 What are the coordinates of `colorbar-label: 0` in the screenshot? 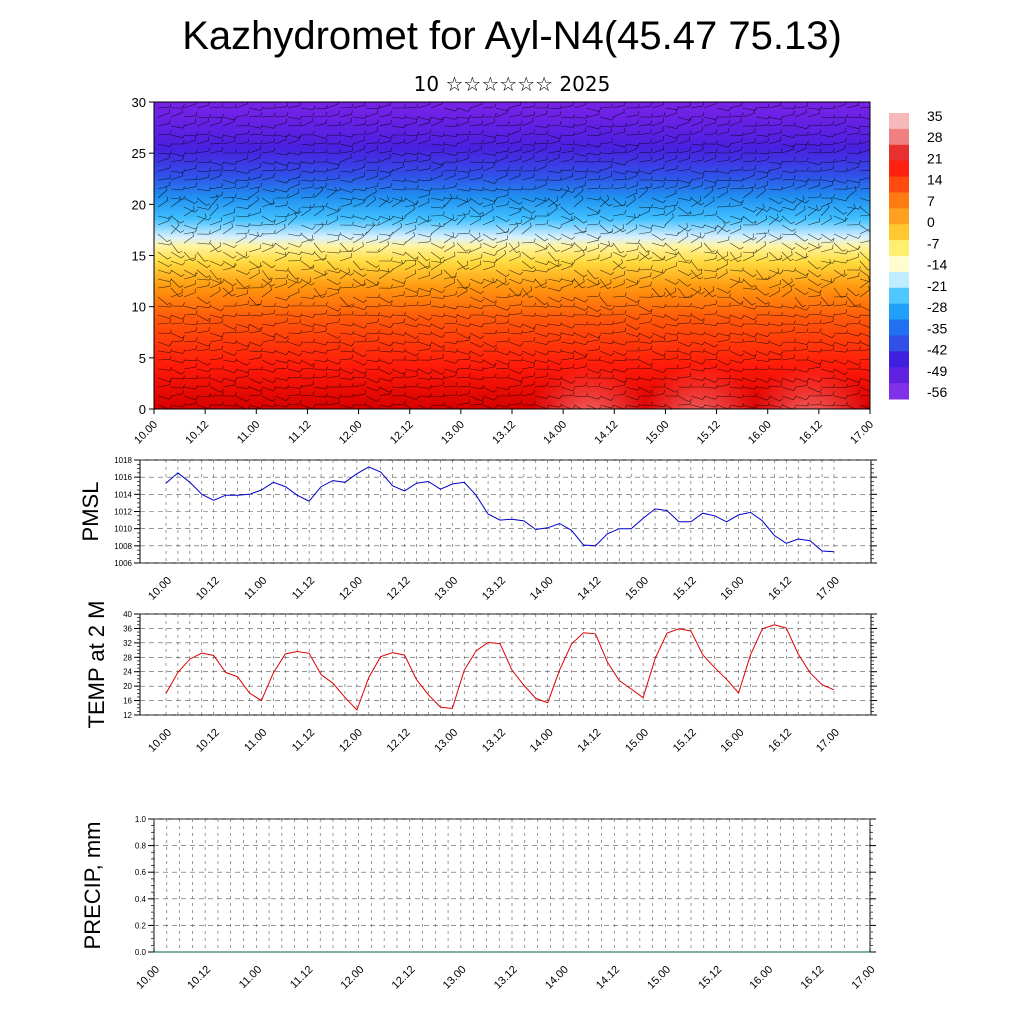 It's located at (931, 222).